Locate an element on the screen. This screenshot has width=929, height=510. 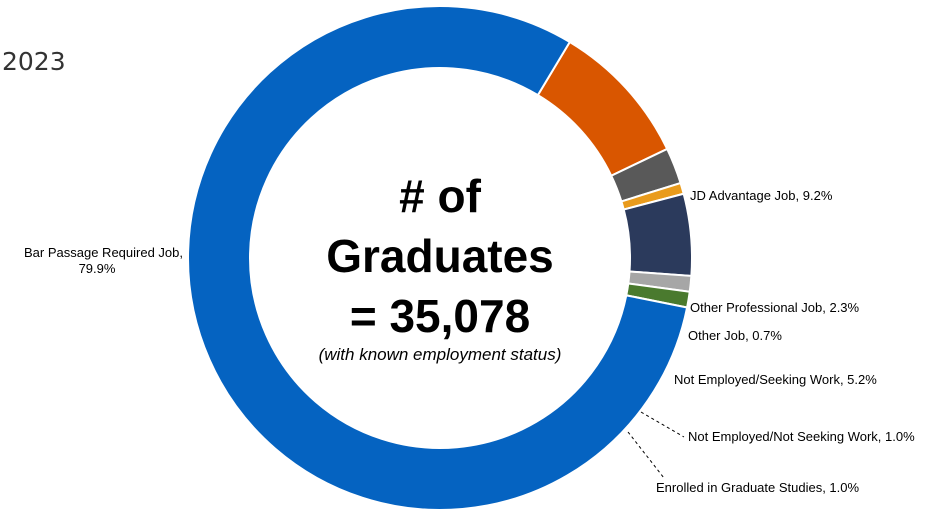
leader-not-seeking-work is located at coordinates (662, 424).